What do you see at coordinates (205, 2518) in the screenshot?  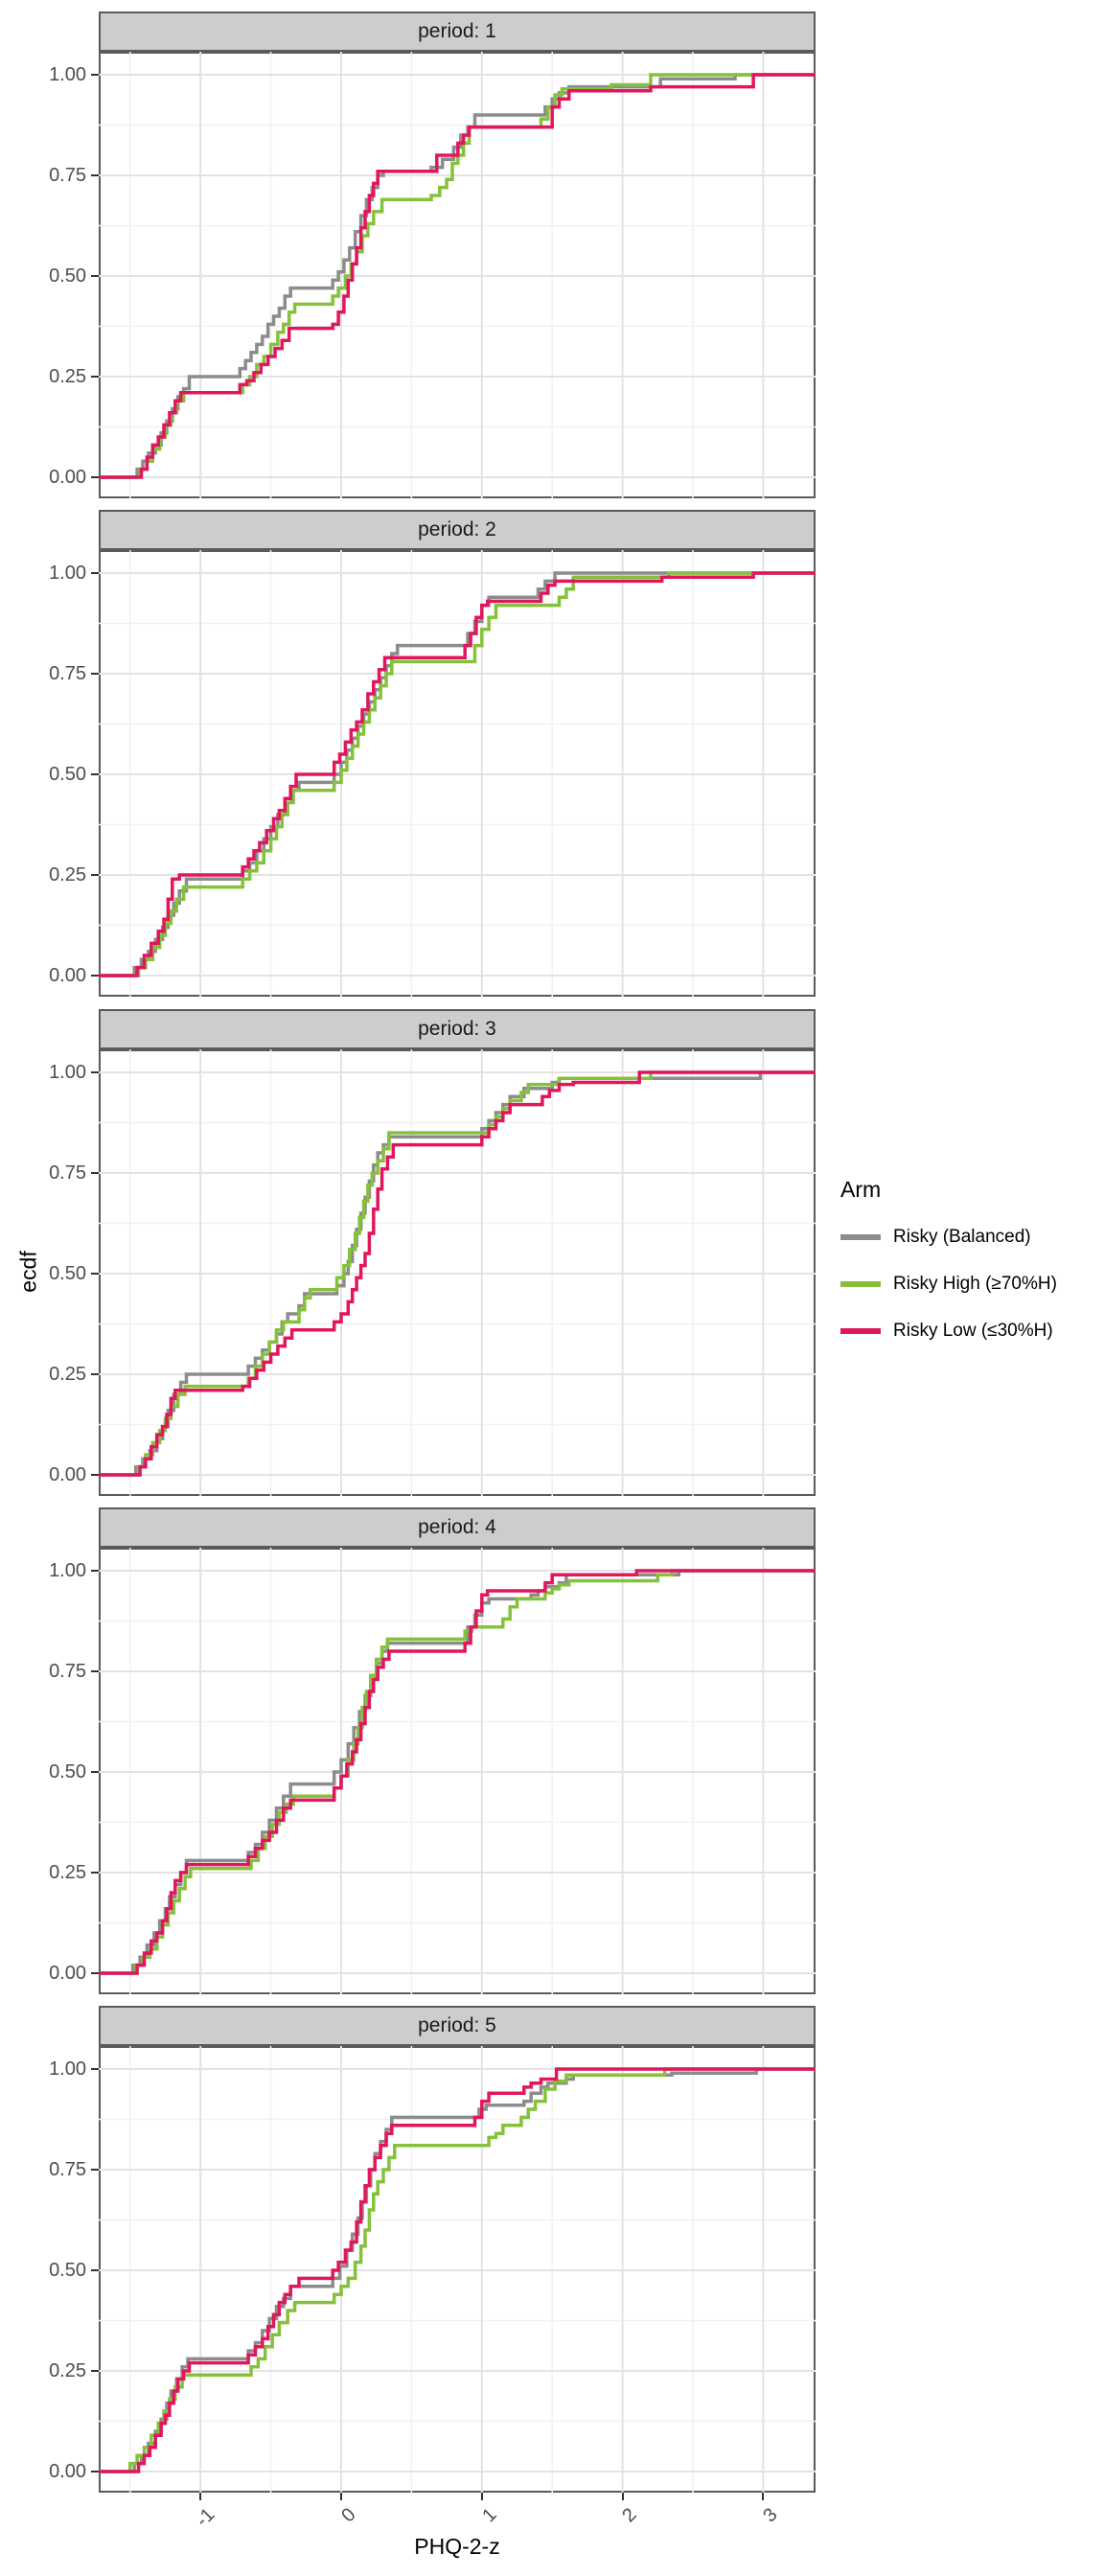 I see `x-tick-label: -1` at bounding box center [205, 2518].